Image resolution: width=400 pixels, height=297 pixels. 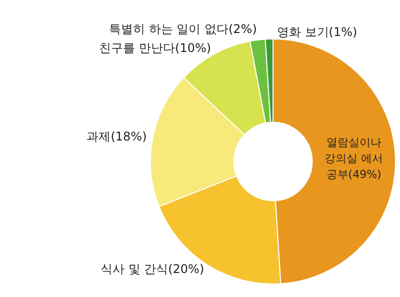 I want to click on slice-label: 특별히 하는 일이 없다(2%), so click(x=183, y=29).